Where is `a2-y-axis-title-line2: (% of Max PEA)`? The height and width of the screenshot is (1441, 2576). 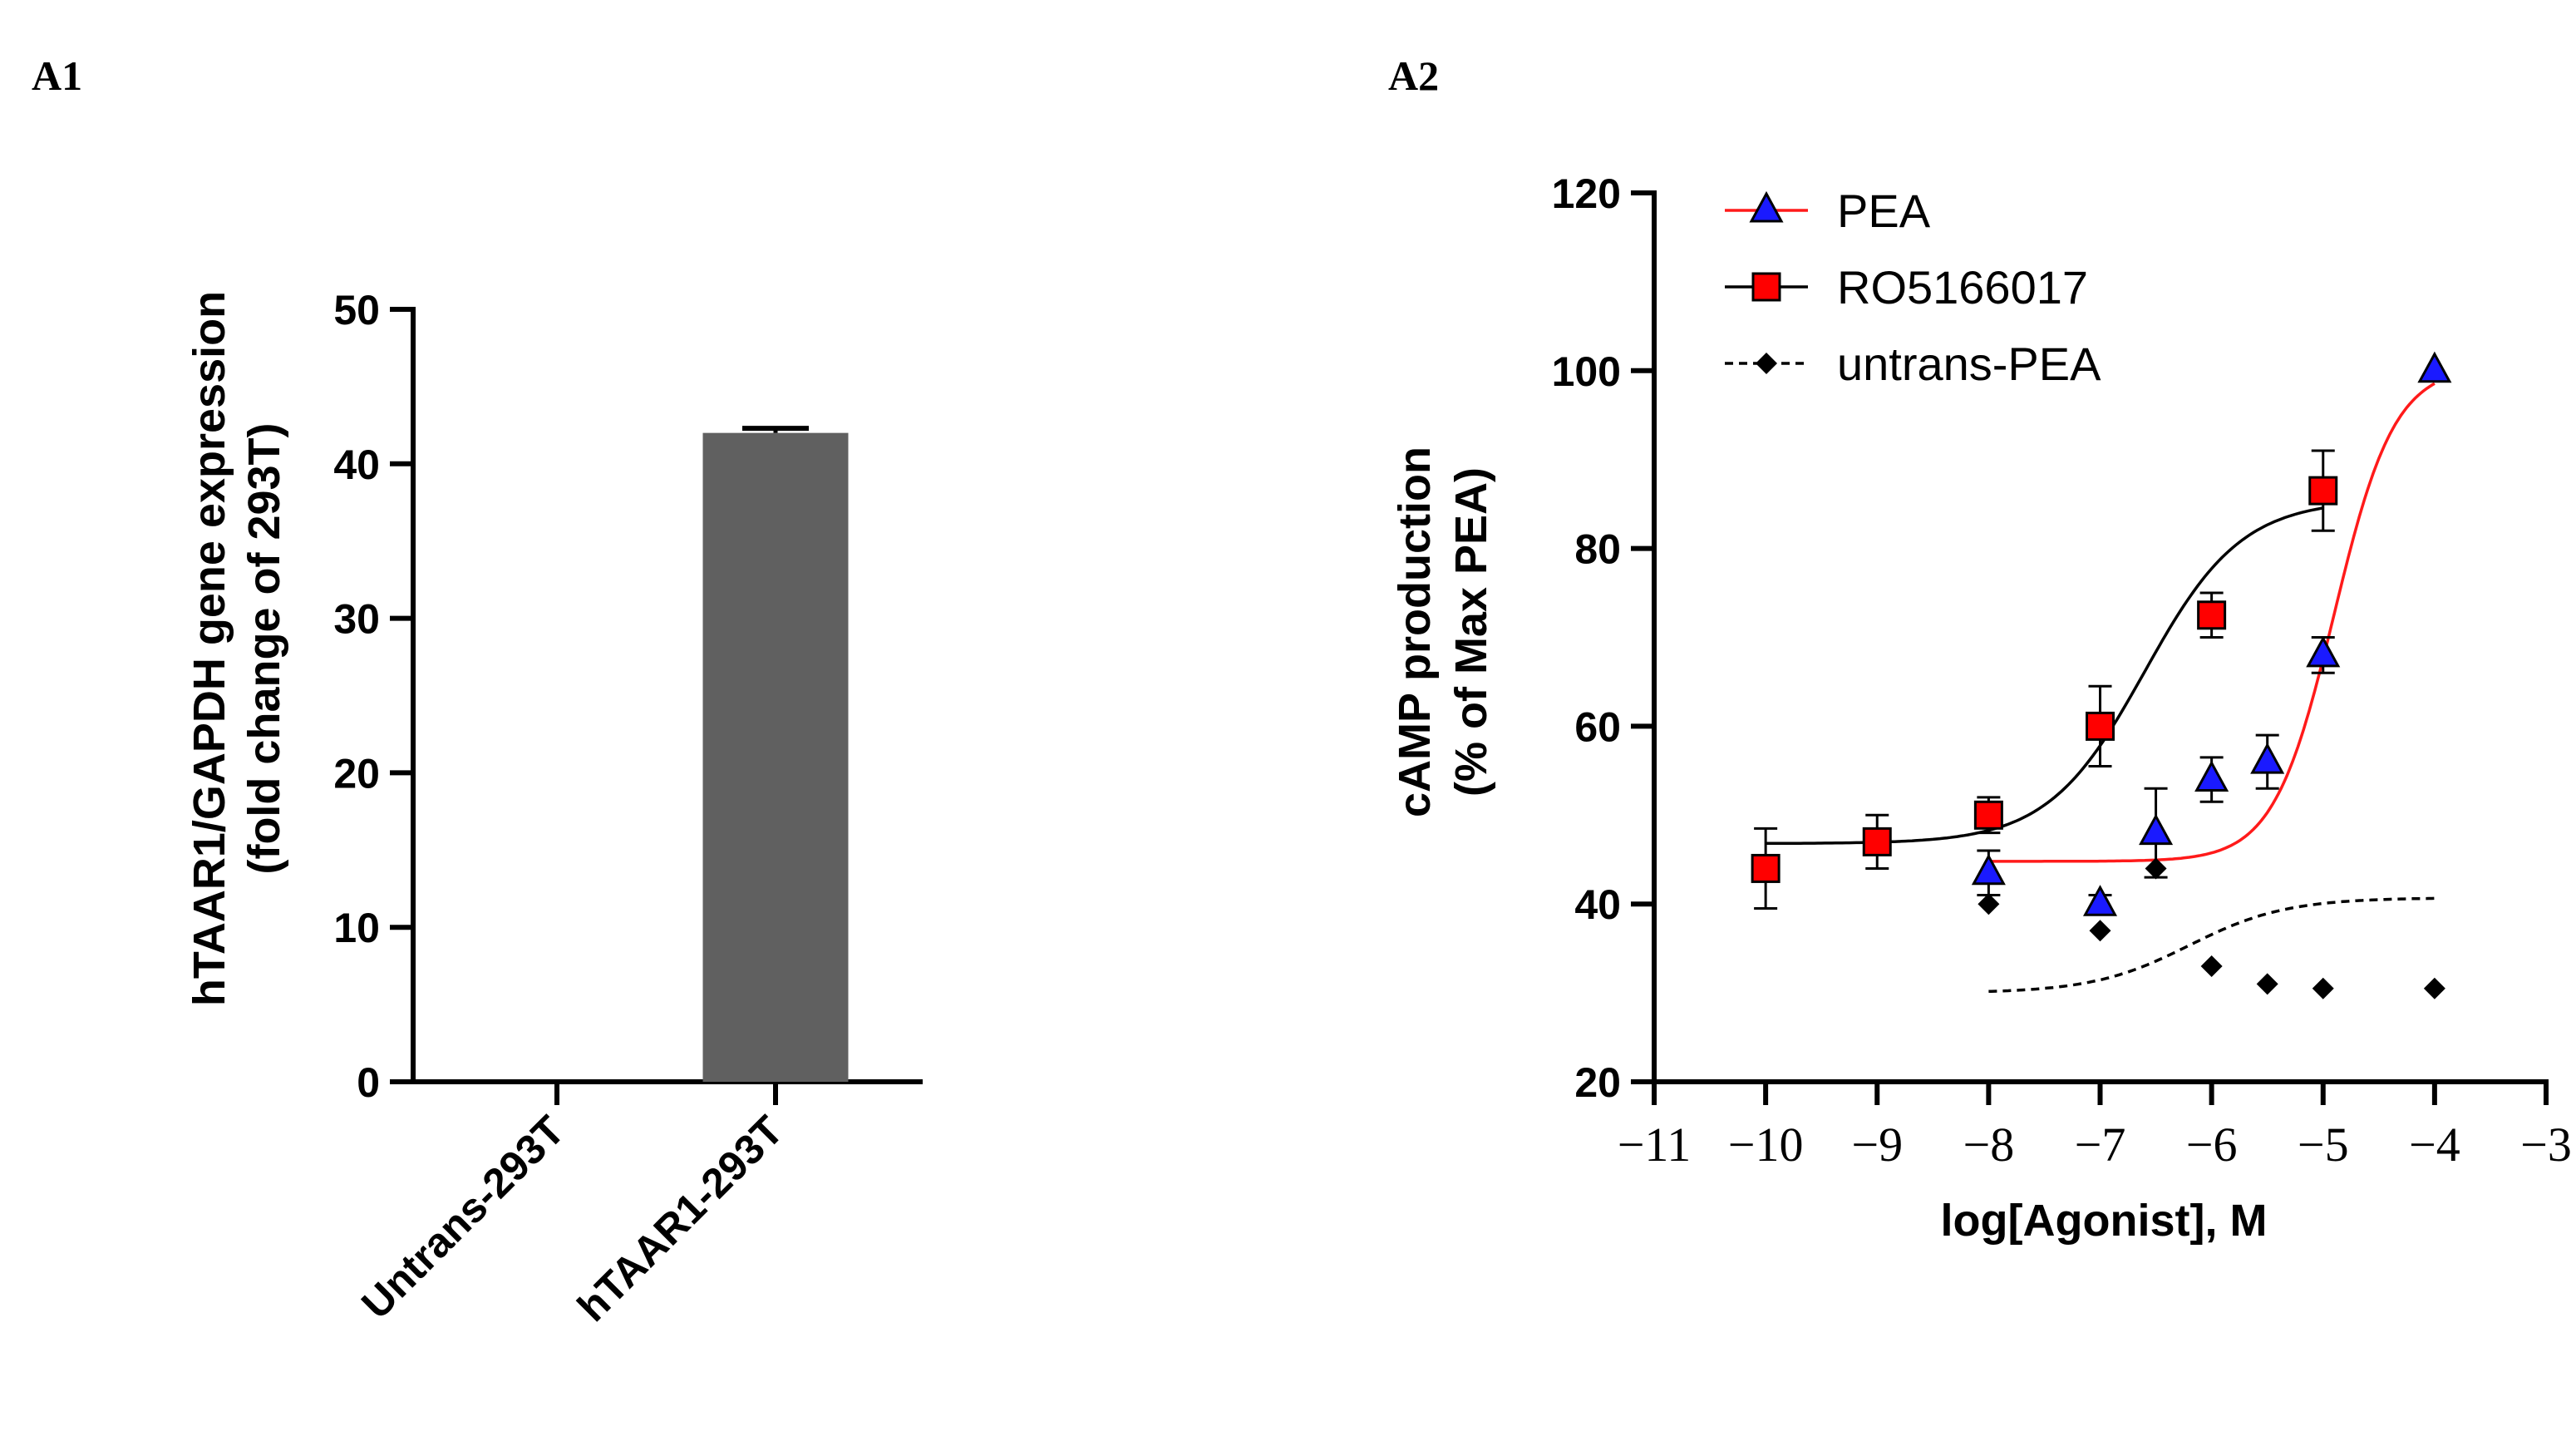
a2-y-axis-title-line2: (% of Max PEA) is located at coordinates (1471, 632).